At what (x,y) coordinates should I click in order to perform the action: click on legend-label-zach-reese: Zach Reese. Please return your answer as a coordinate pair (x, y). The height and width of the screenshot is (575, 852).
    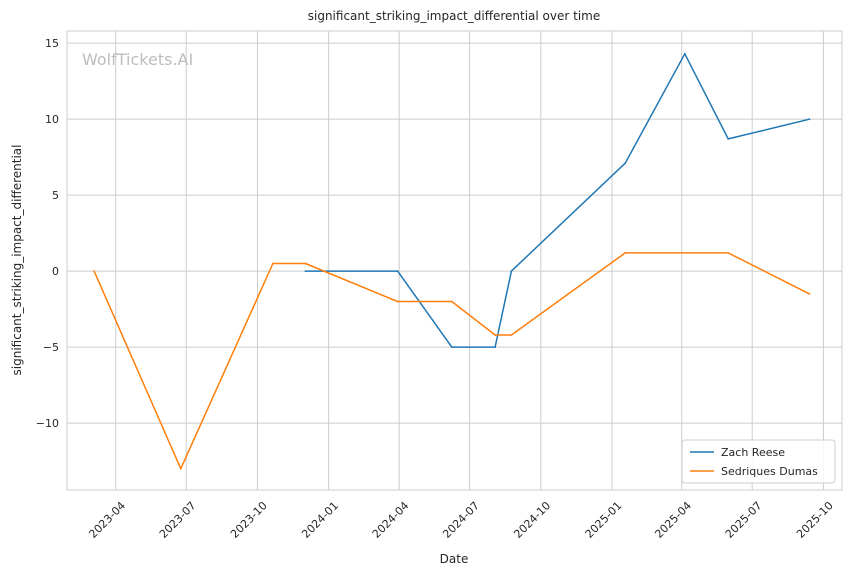
    Looking at the image, I should click on (753, 452).